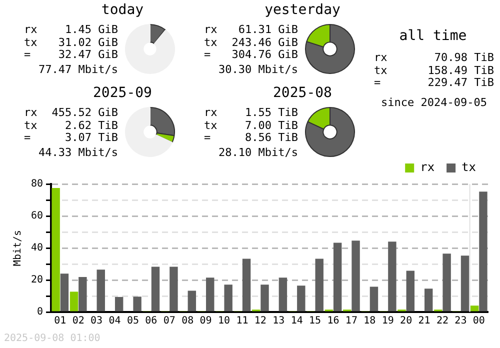  What do you see at coordinates (251, 29) in the screenshot?
I see `text: rx 61.31 GiB` at bounding box center [251, 29].